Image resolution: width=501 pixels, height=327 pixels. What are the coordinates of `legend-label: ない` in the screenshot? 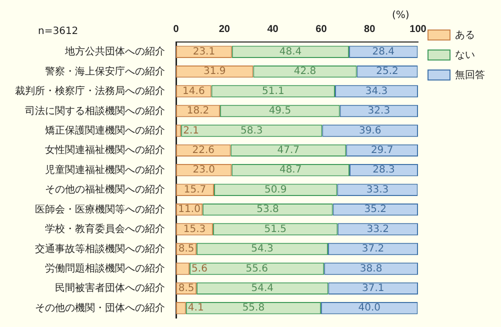 It's located at (465, 55).